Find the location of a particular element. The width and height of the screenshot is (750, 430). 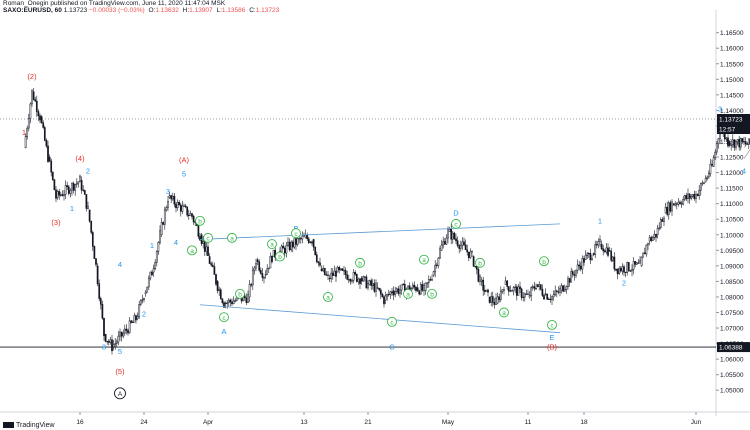

y-tick-label: 1.09500 is located at coordinates (732, 251).